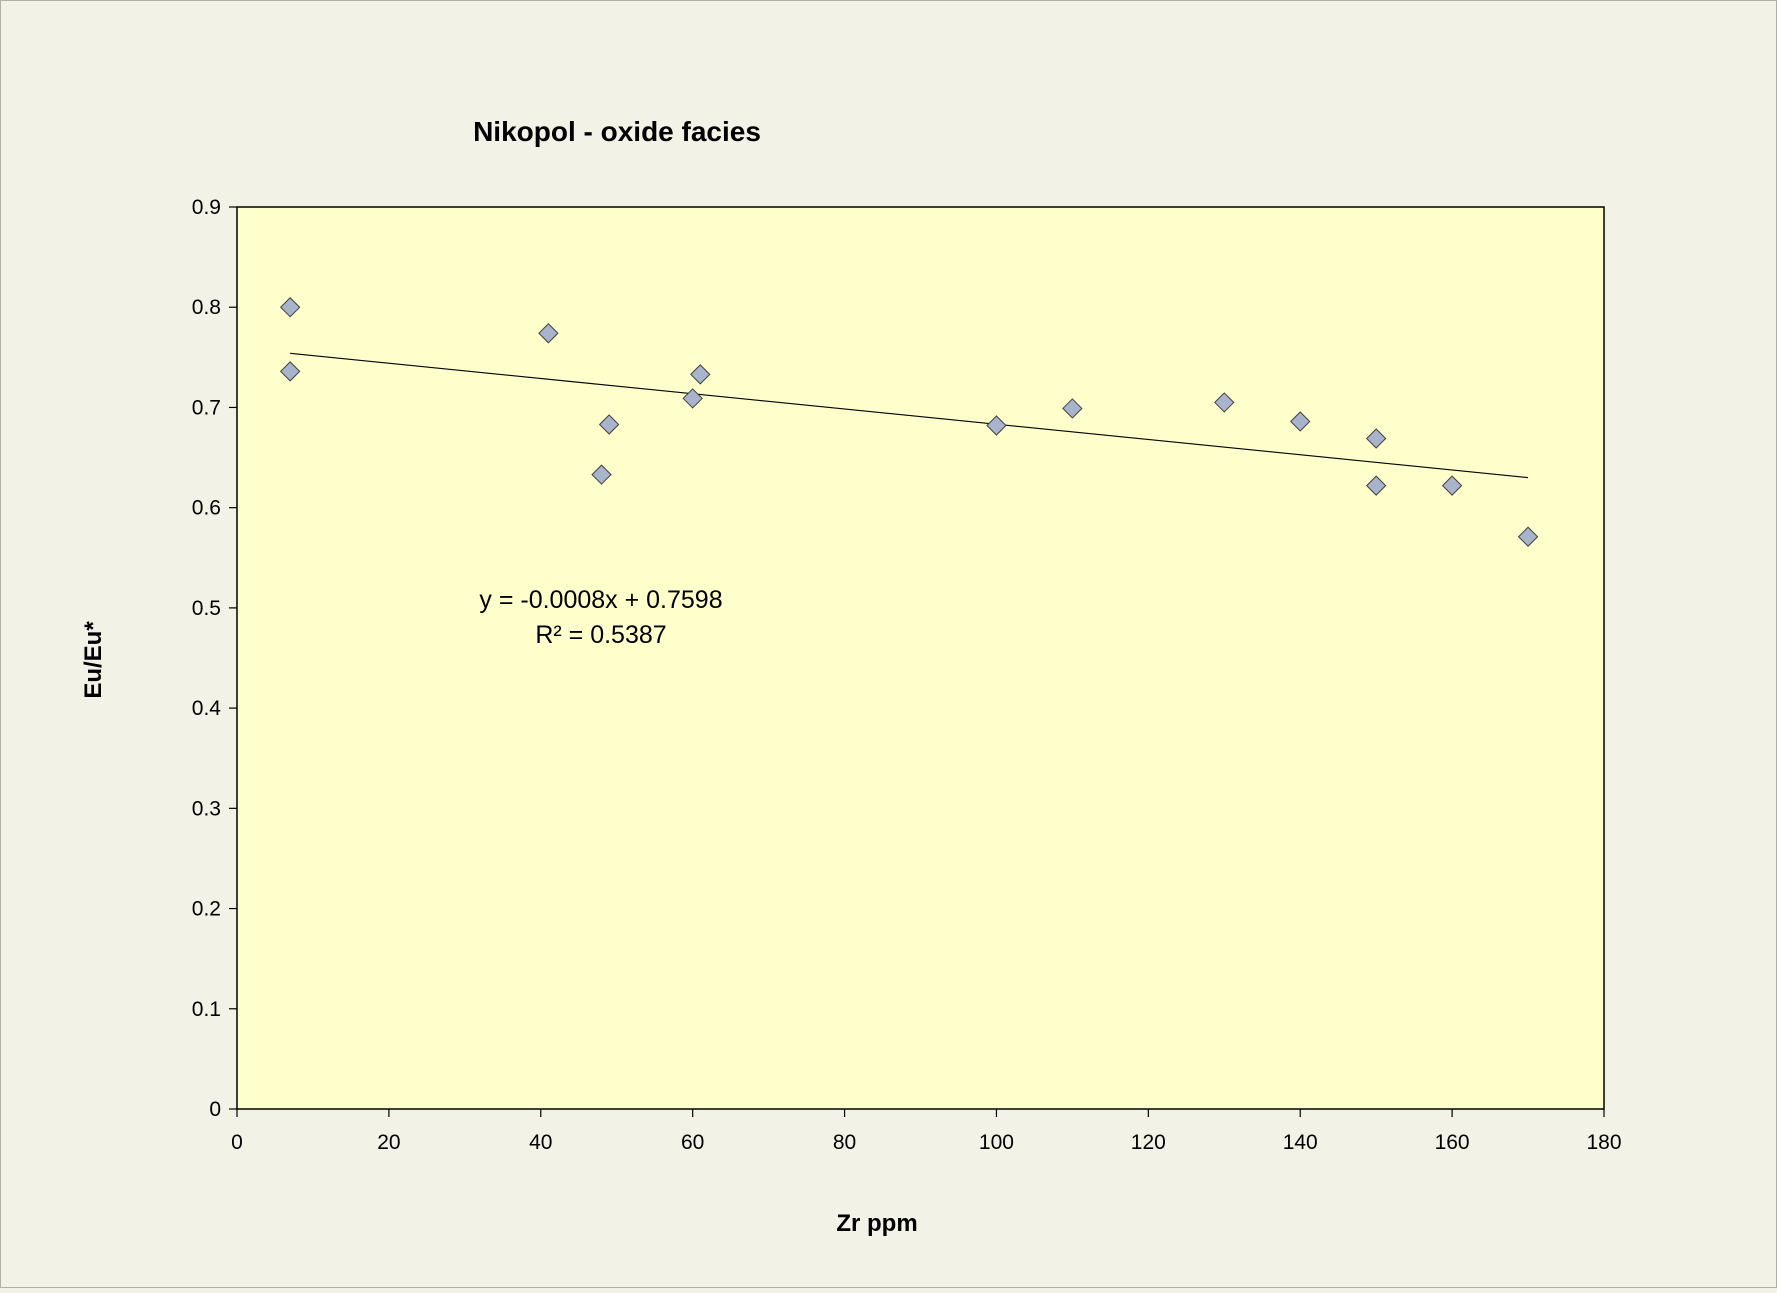 The image size is (1777, 1293). What do you see at coordinates (206, 808) in the screenshot?
I see `y-tick-label: 0.3` at bounding box center [206, 808].